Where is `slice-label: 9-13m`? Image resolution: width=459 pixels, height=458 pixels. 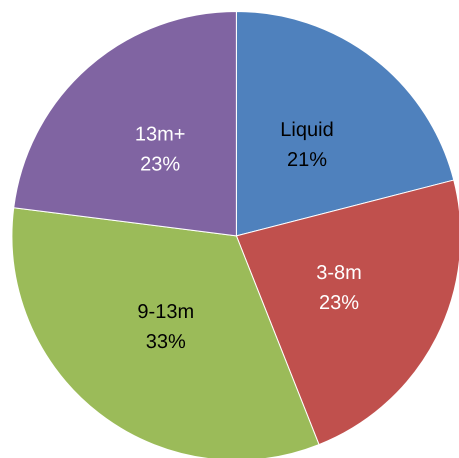 slice-label: 9-13m is located at coordinates (165, 311).